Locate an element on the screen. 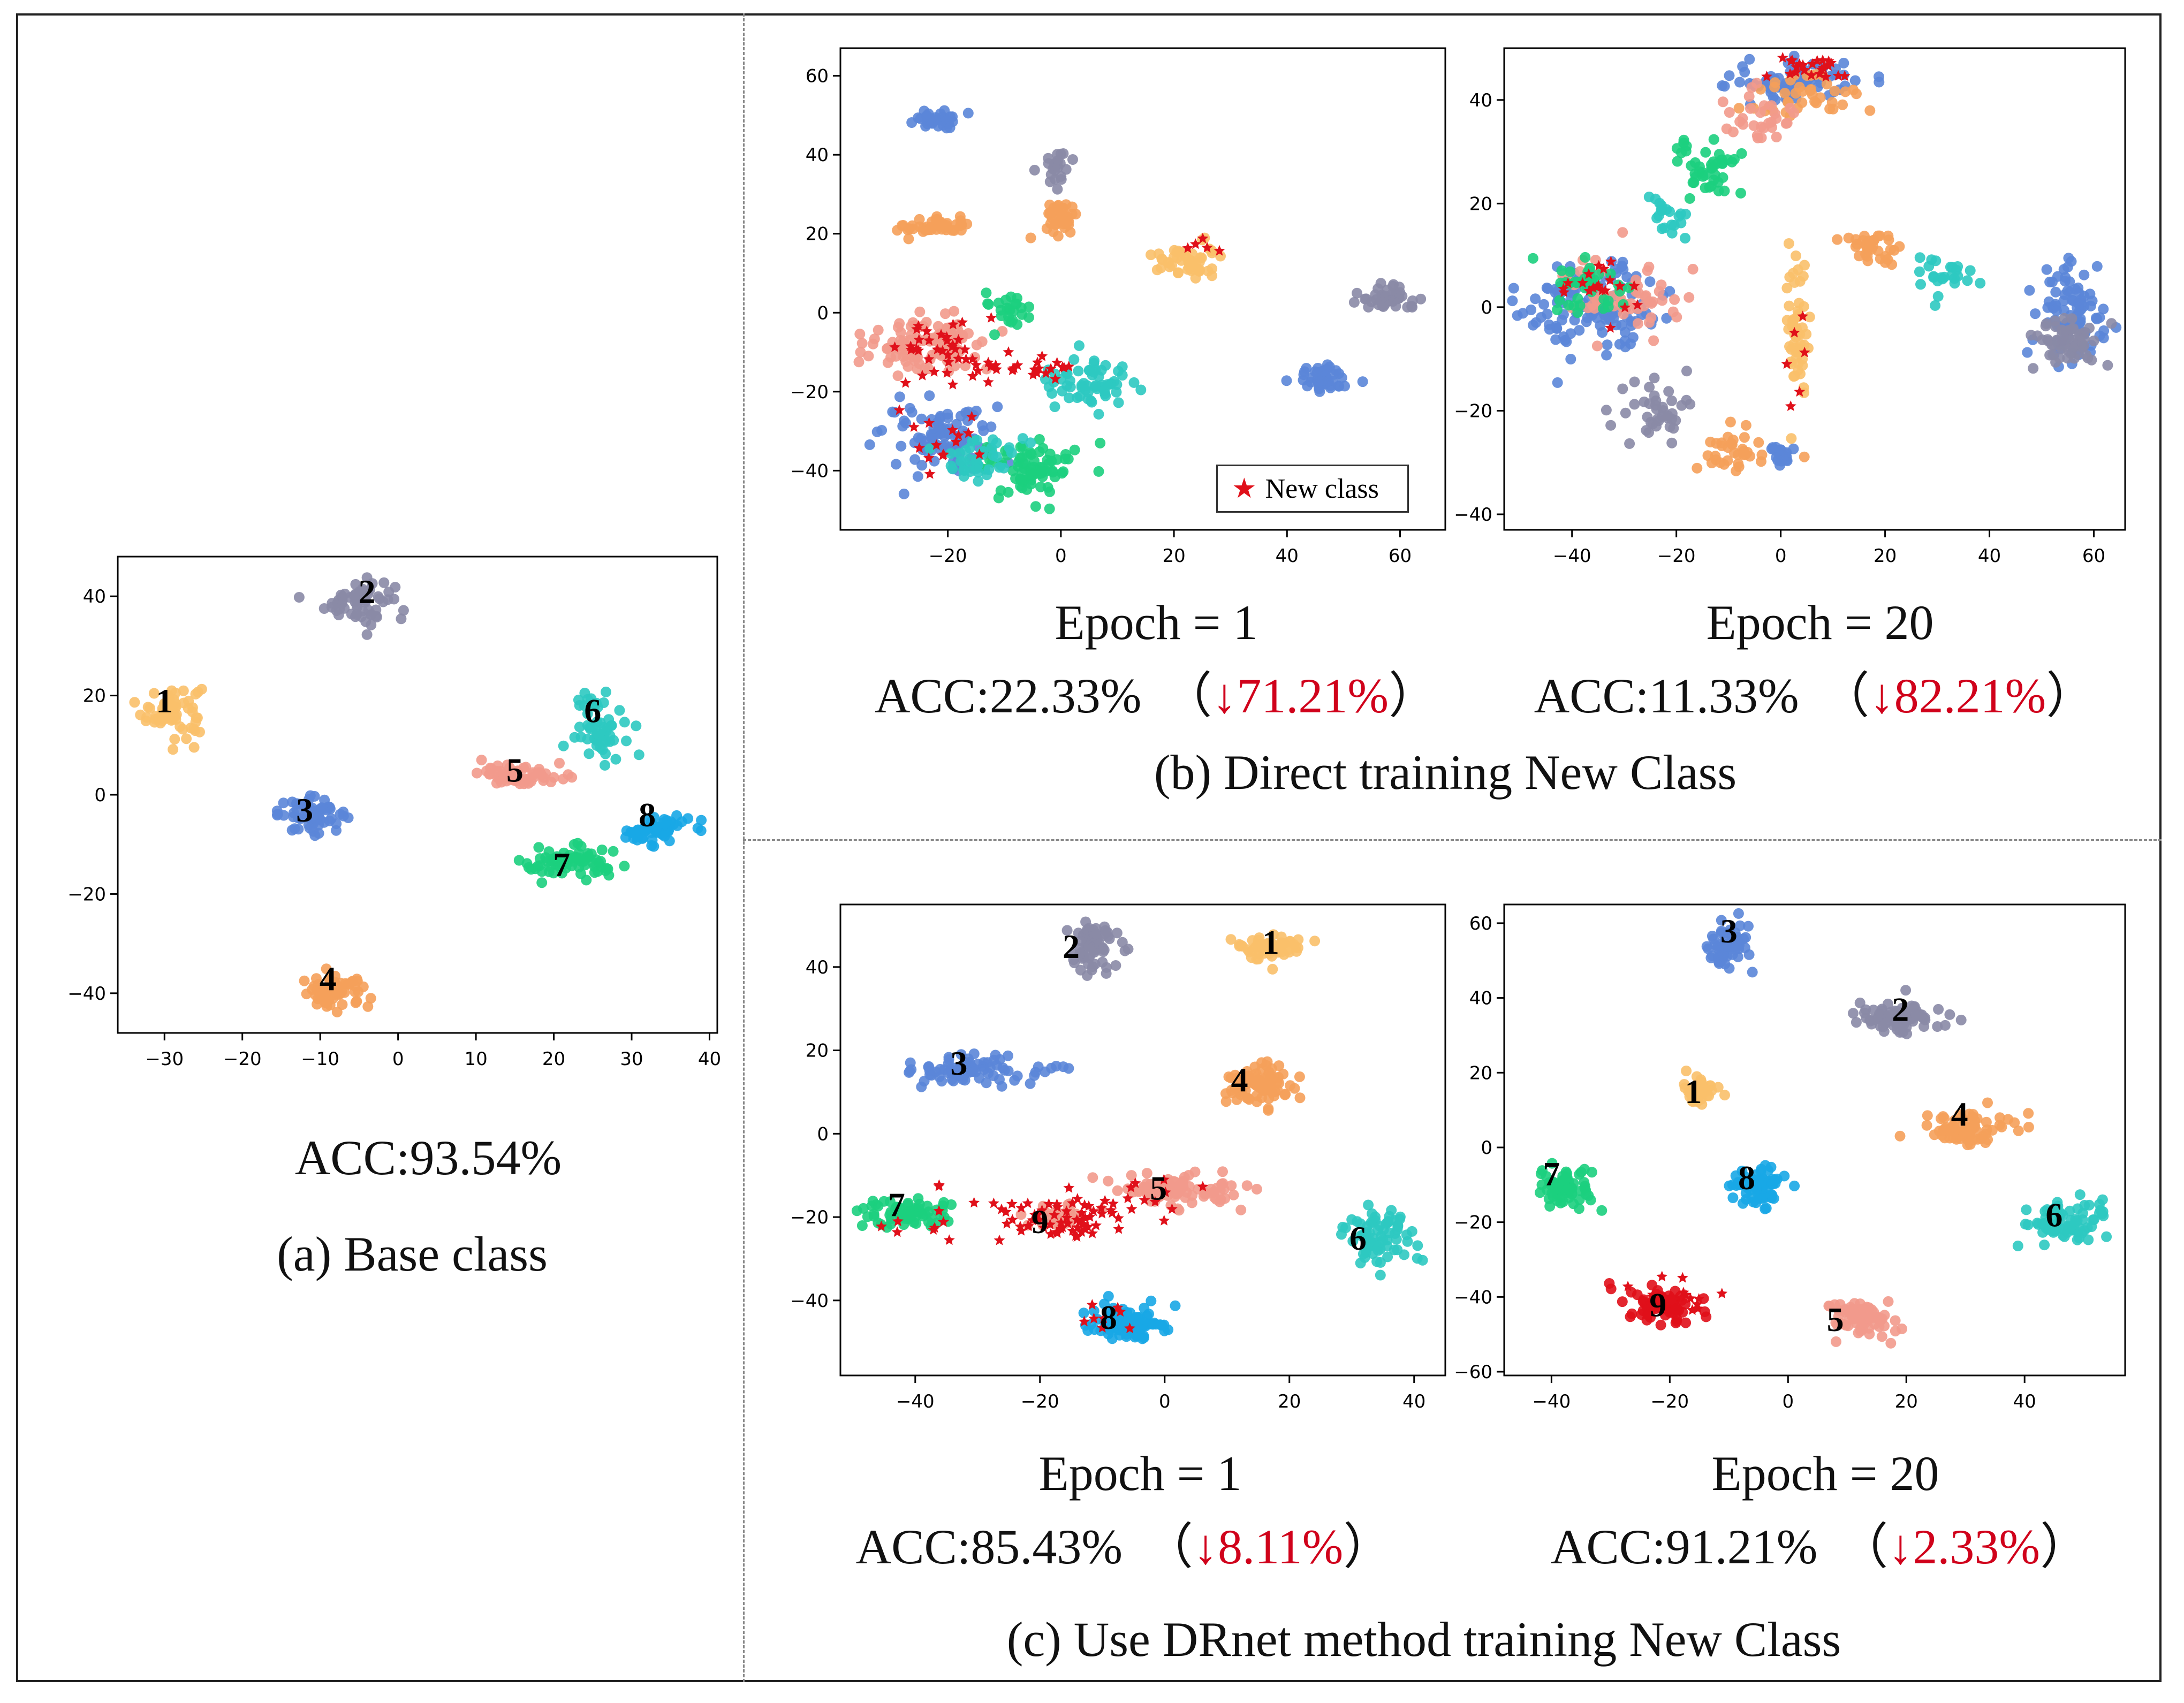  paren-close-b20: ） is located at coordinates (2071, 695).